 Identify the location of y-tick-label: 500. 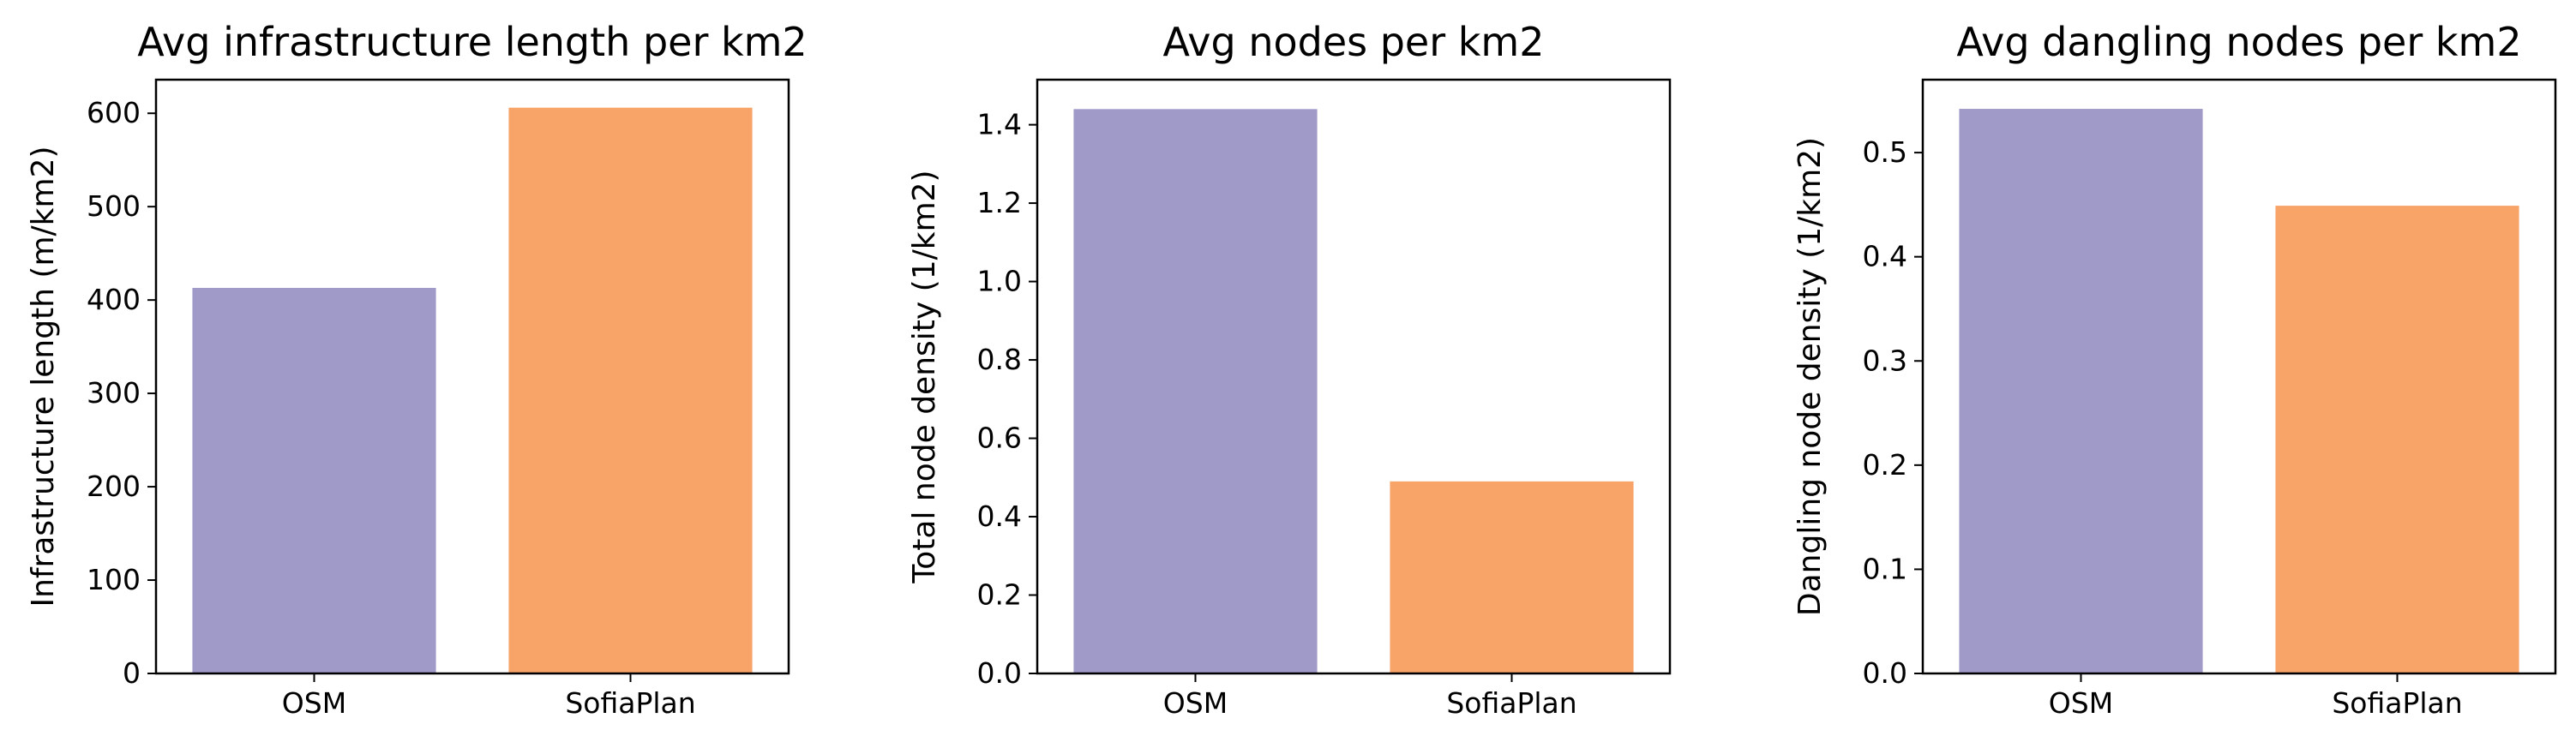
(114, 206).